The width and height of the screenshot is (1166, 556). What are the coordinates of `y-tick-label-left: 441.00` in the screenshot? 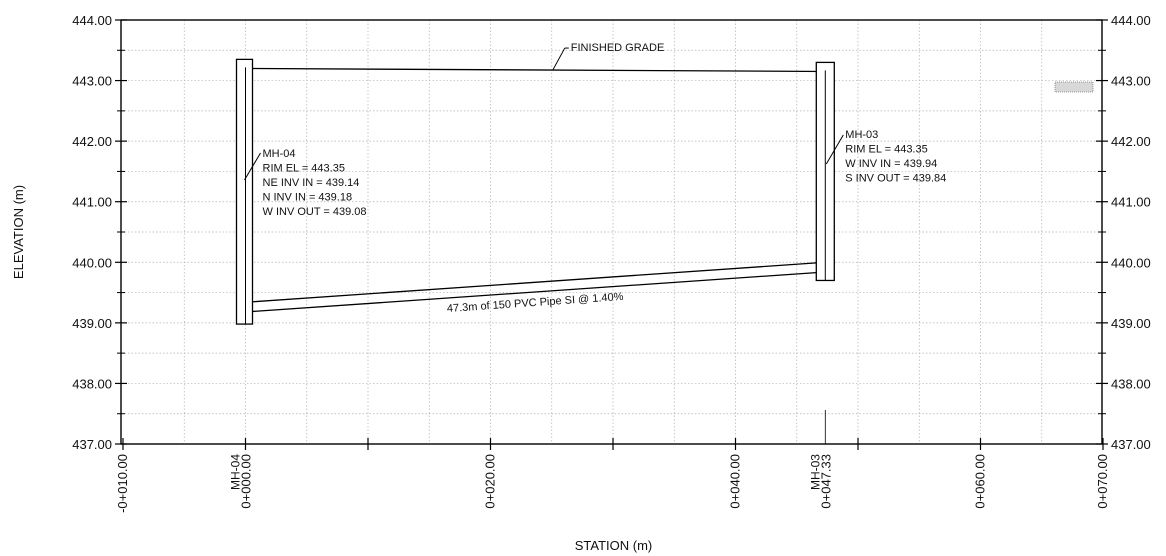 It's located at (92, 202).